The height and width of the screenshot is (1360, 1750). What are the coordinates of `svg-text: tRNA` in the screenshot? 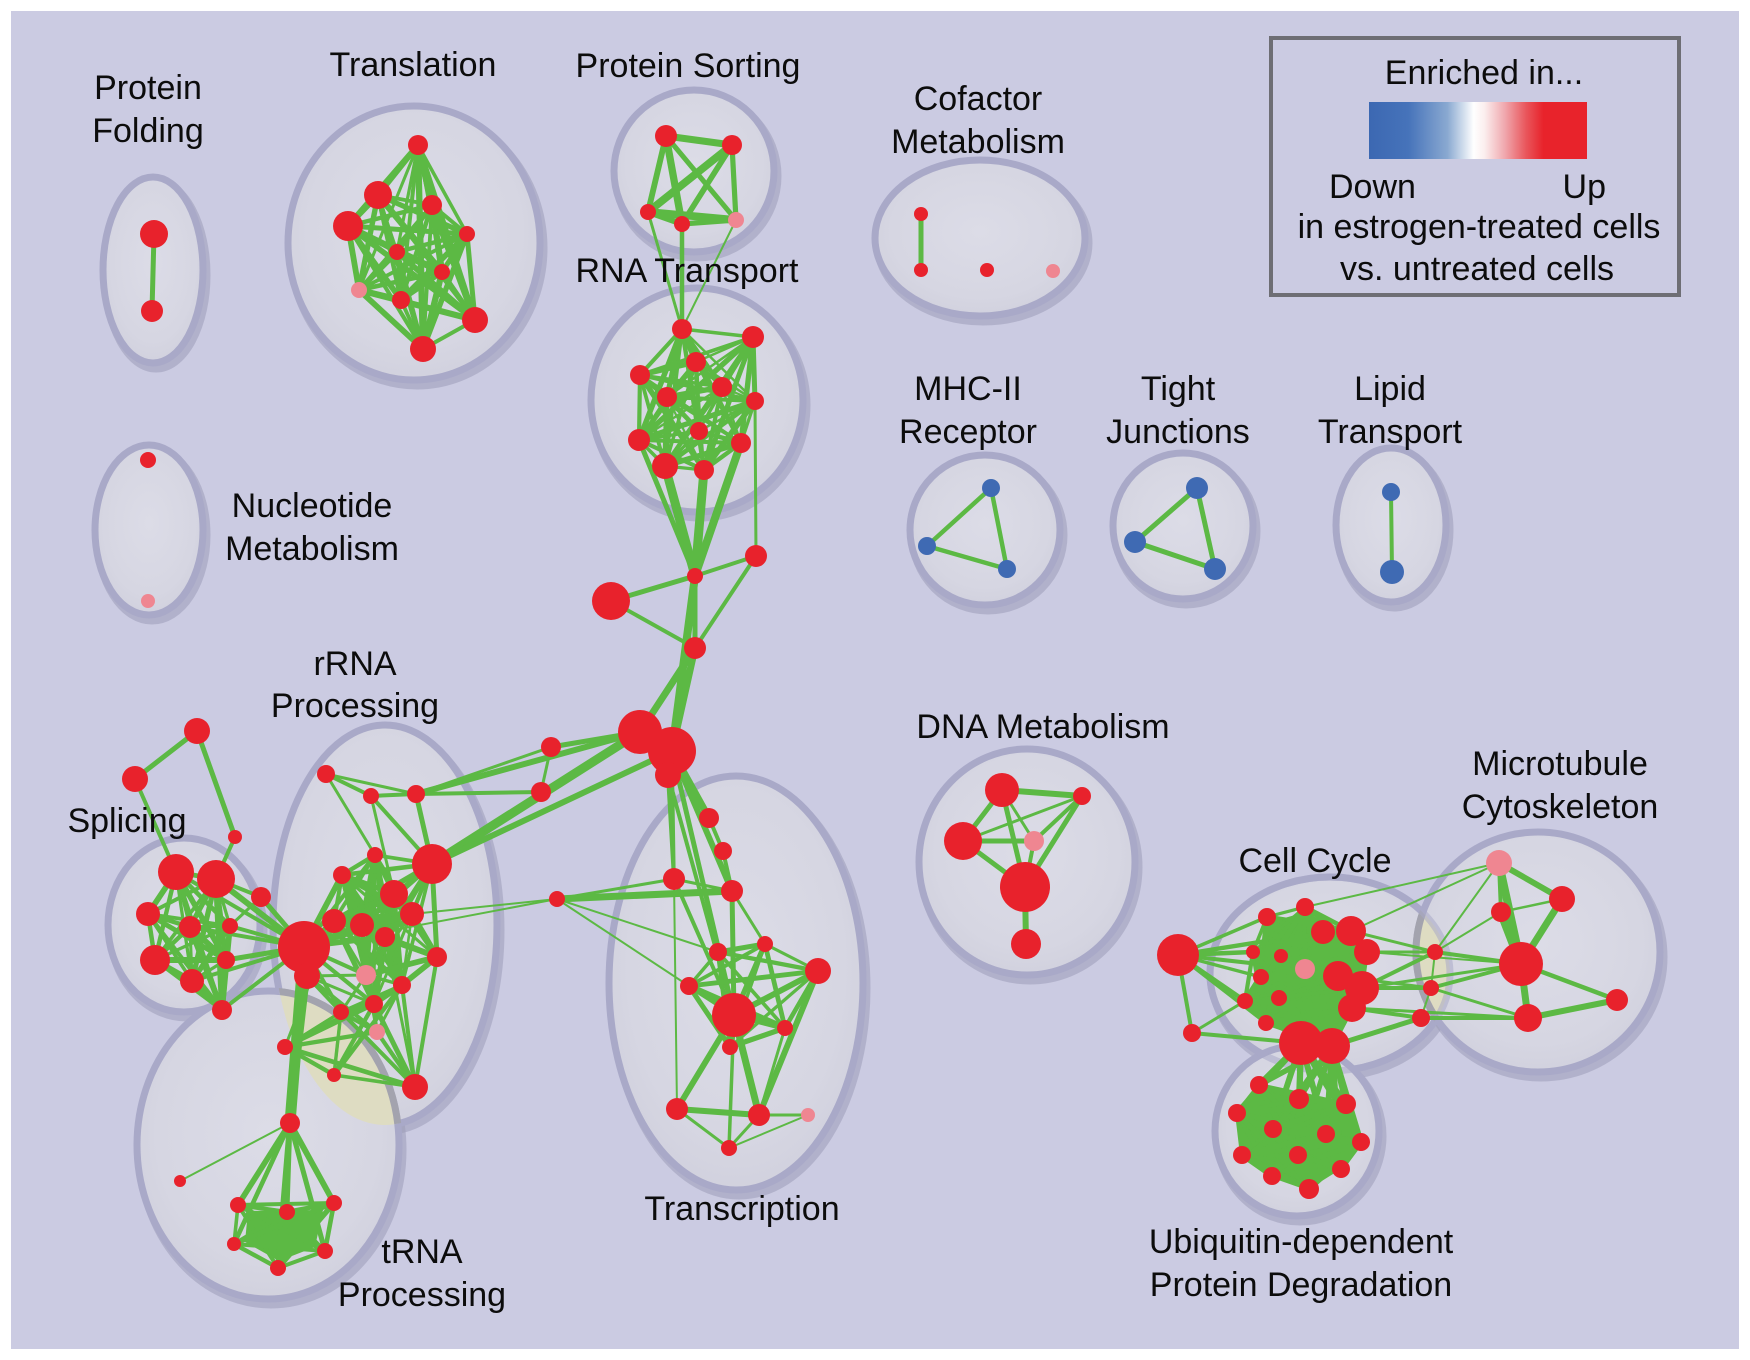 It's located at (422, 1252).